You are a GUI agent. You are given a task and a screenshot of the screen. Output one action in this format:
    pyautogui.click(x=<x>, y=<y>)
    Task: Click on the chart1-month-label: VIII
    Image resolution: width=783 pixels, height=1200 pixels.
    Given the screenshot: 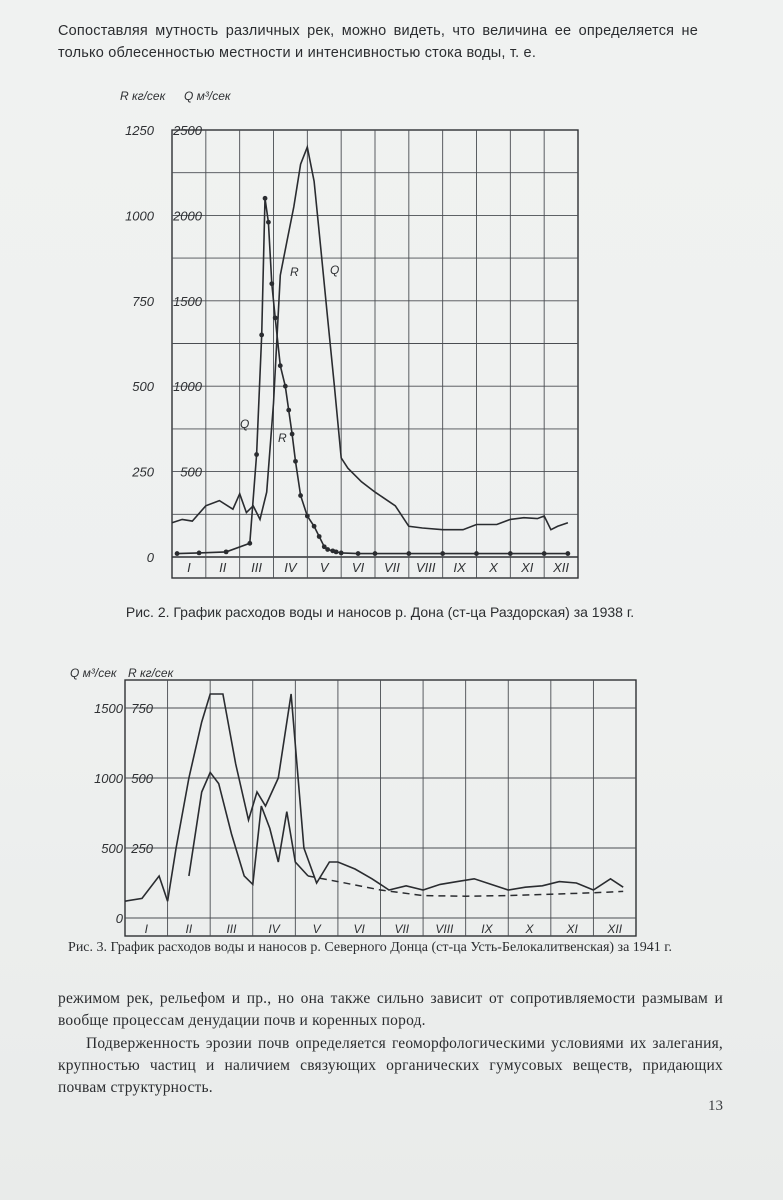 What is the action you would take?
    pyautogui.click(x=426, y=567)
    